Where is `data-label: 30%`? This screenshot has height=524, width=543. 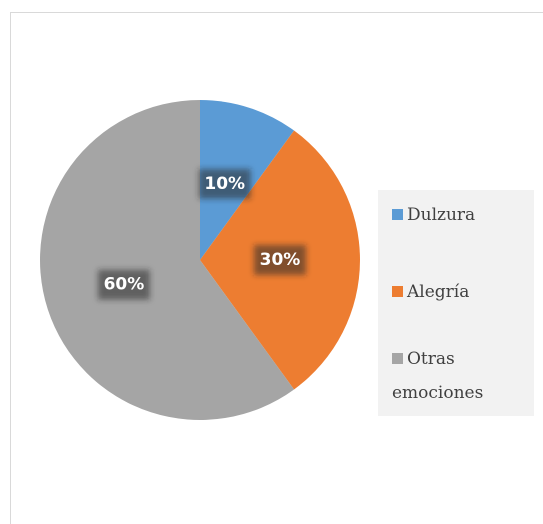 data-label: 30% is located at coordinates (280, 260).